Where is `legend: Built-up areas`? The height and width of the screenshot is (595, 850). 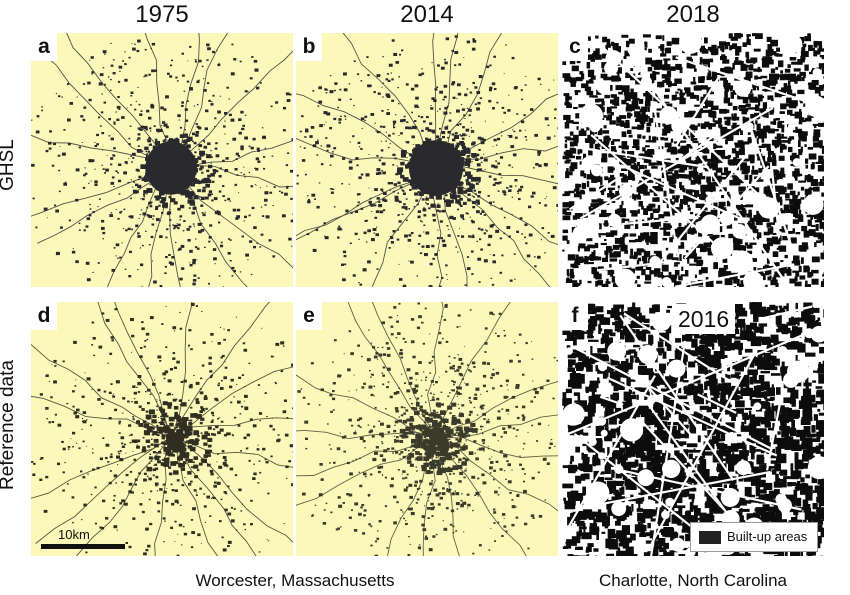 legend: Built-up areas is located at coordinates (754, 537).